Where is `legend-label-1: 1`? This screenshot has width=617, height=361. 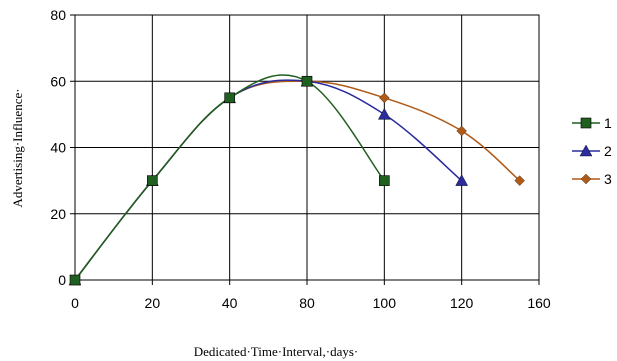 legend-label-1: 1 is located at coordinates (608, 123).